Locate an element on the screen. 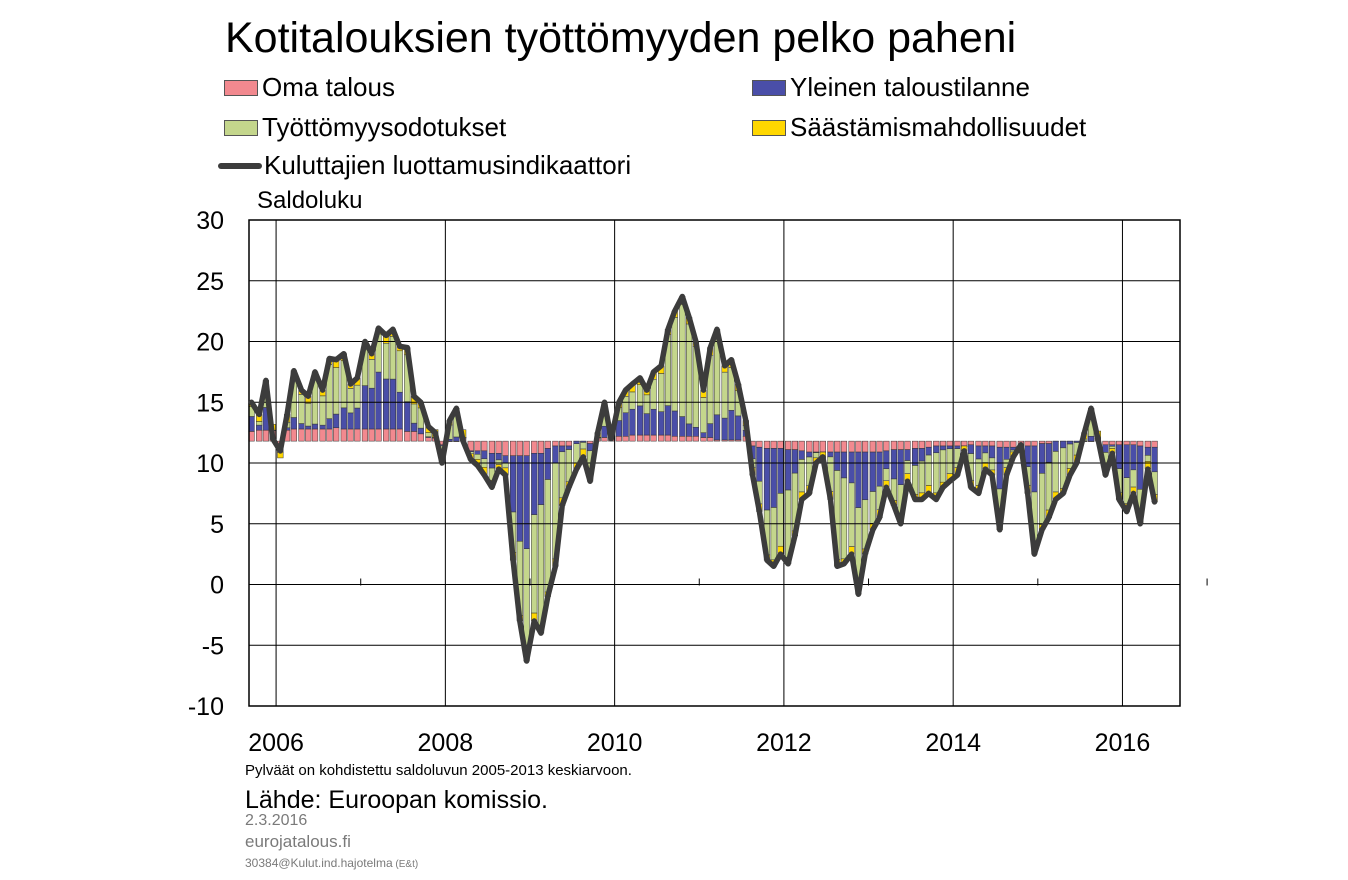  y-tick-label: 25 is located at coordinates (210, 282).